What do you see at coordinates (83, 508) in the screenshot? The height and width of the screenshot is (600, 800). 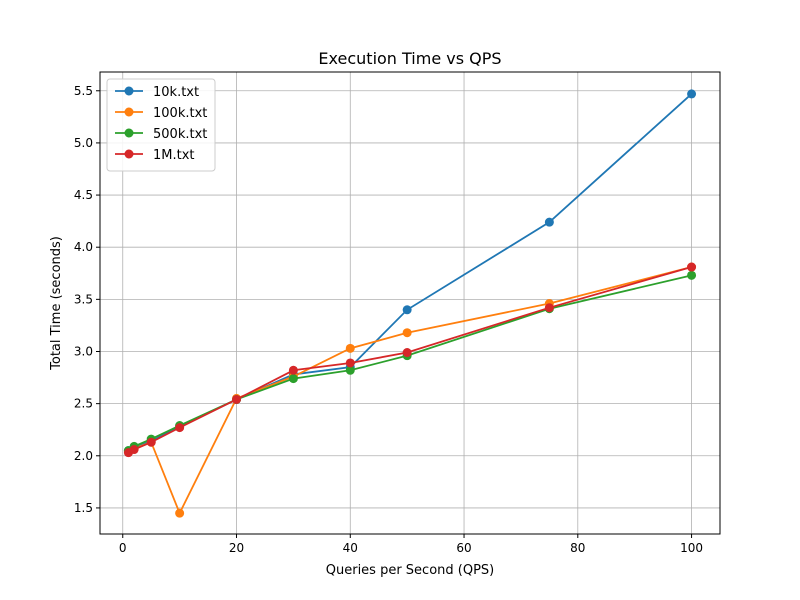 I see `y-tick-label: 1.5` at bounding box center [83, 508].